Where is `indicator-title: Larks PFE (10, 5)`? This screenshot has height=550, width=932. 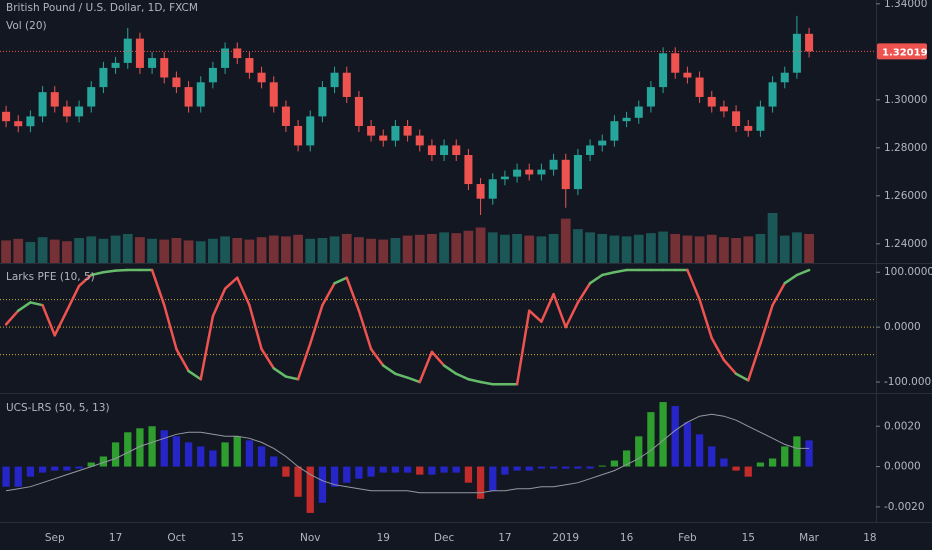 indicator-title: Larks PFE (10, 5) is located at coordinates (50, 277).